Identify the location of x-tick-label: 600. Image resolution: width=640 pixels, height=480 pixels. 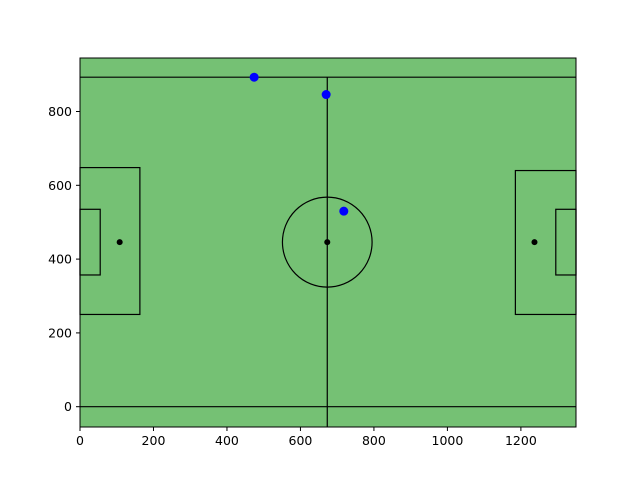
(301, 440).